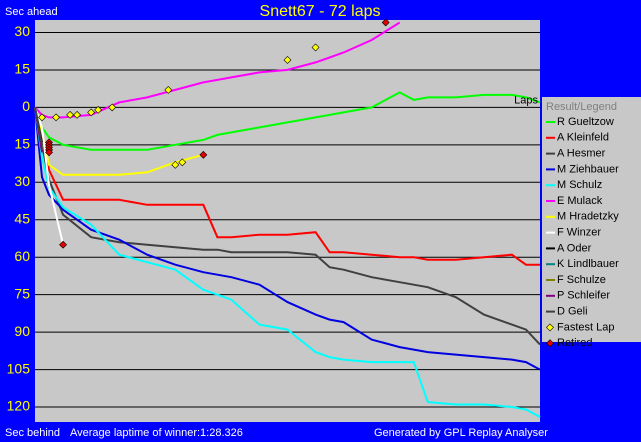  Describe the element at coordinates (588, 169) in the screenshot. I see `legend-label: M Ziehbauer` at that location.